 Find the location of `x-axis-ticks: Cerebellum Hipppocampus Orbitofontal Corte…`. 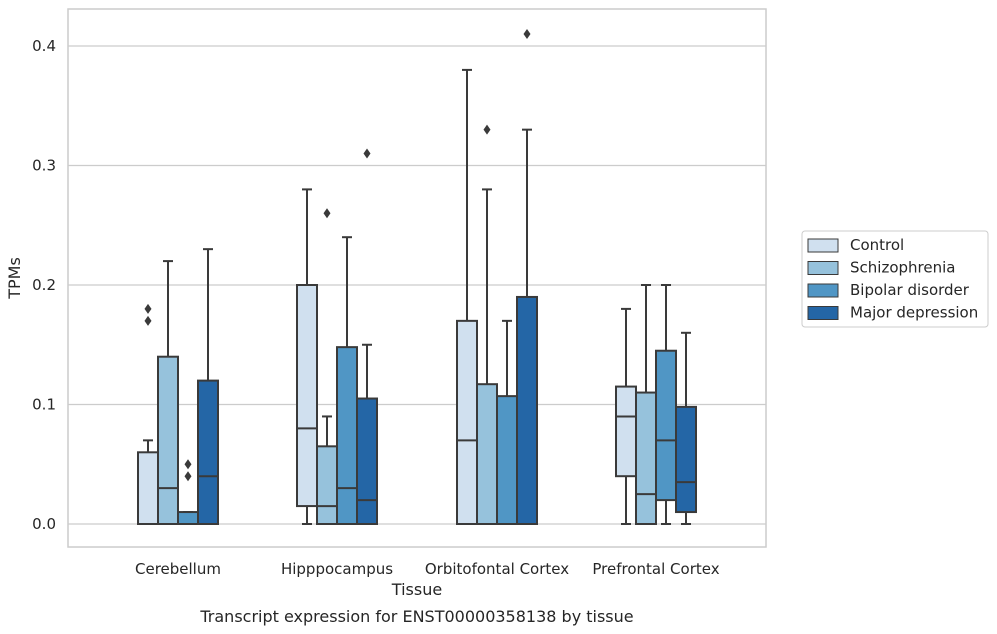

x-axis-ticks: Cerebellum Hipppocampus Orbitofontal Corte… is located at coordinates (427, 569).